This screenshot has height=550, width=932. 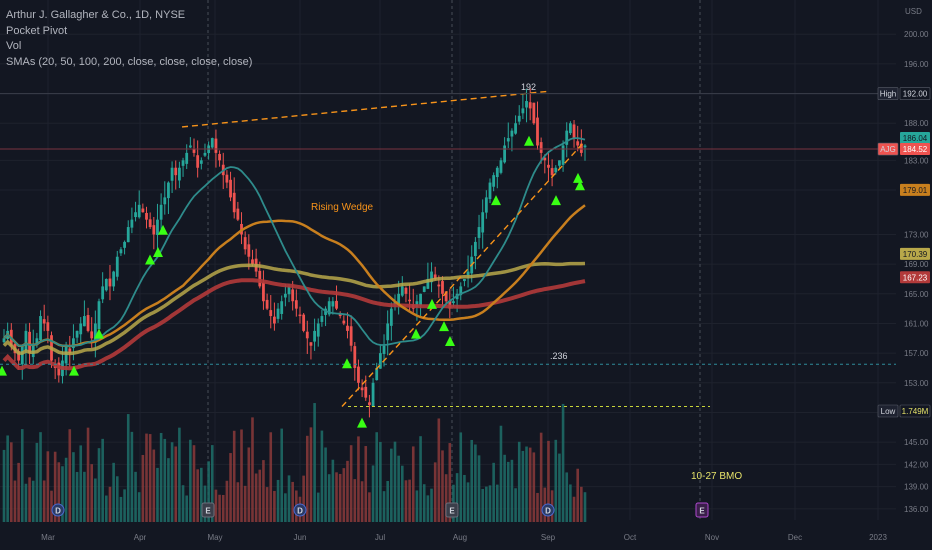 What do you see at coordinates (916, 234) in the screenshot?
I see `y-tick-label: 173.00` at bounding box center [916, 234].